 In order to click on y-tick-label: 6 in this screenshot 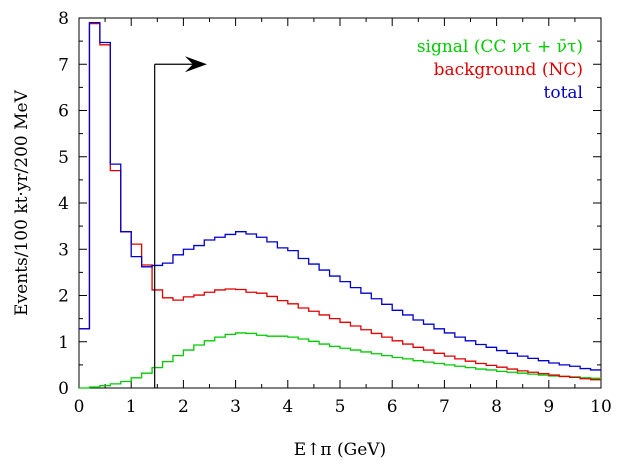, I will do `click(63, 112)`.